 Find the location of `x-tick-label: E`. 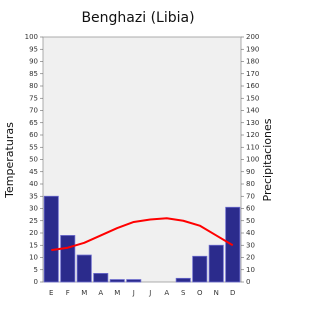

x-tick-label: E is located at coordinates (51, 293).